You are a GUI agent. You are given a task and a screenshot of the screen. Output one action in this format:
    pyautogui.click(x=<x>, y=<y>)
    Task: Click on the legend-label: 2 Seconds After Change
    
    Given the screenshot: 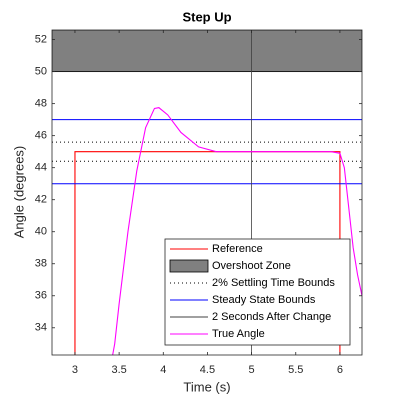 What is the action you would take?
    pyautogui.click(x=271, y=317)
    